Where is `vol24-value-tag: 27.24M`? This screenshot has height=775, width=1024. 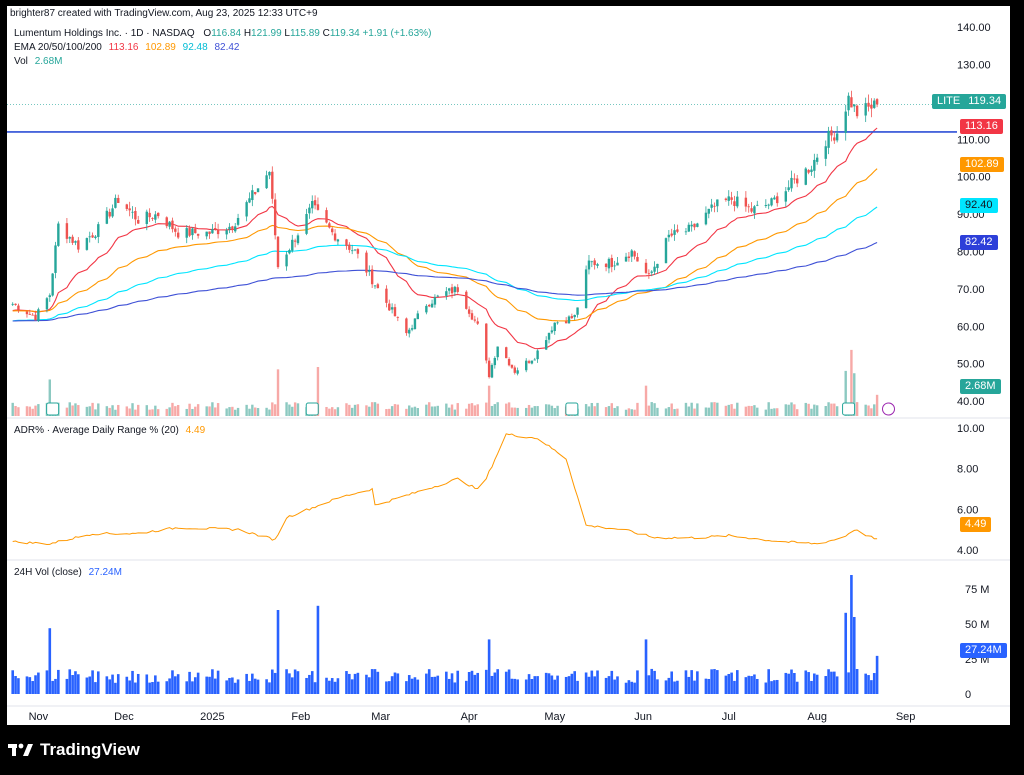
vol24-value-tag: 27.24M is located at coordinates (983, 650).